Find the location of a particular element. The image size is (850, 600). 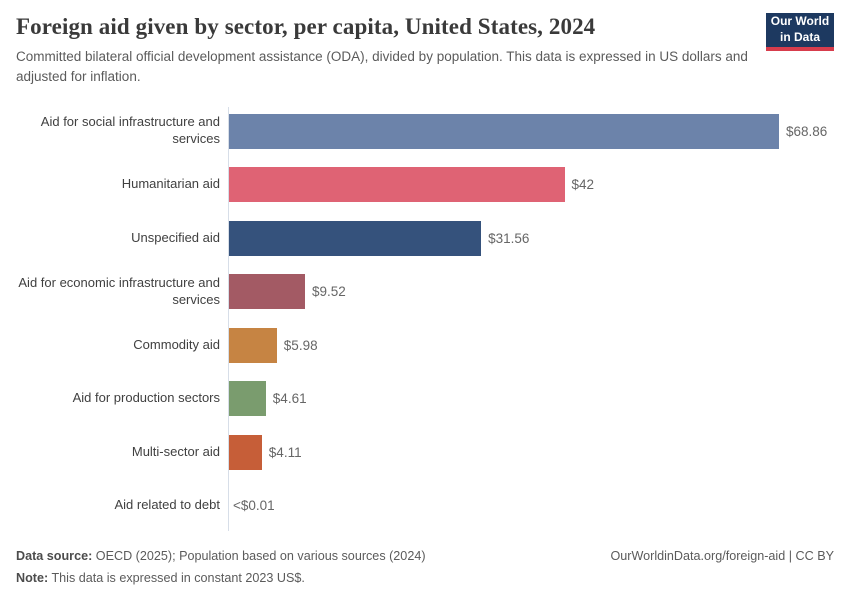

value-label: $42 is located at coordinates (583, 185).